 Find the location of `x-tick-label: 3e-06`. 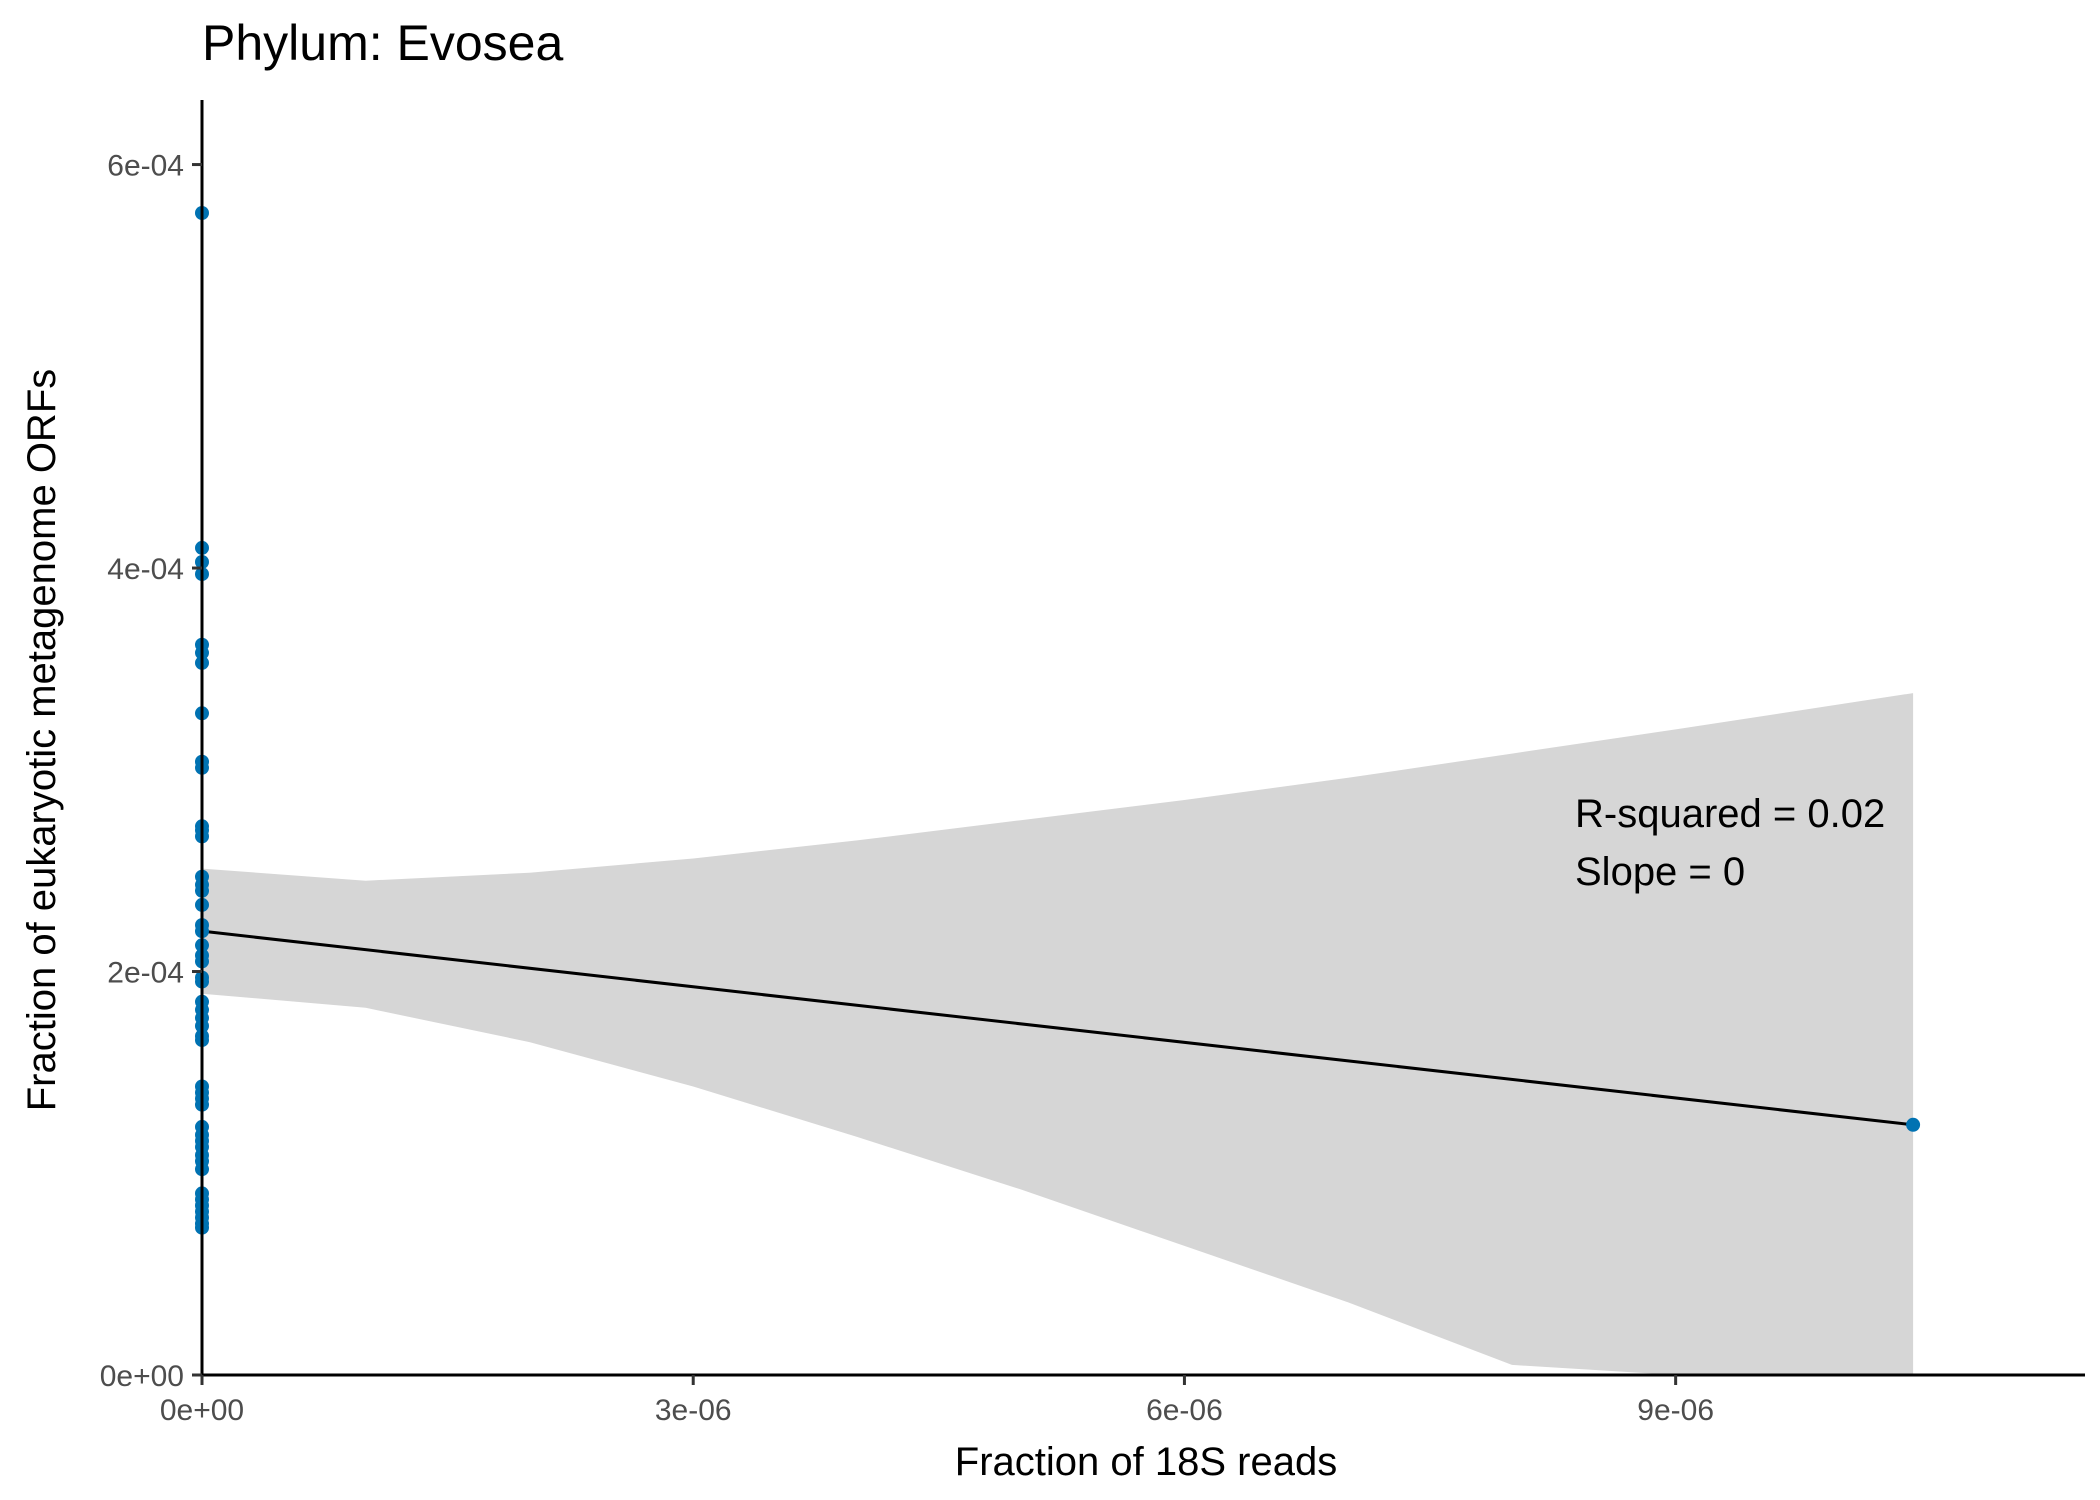

x-tick-label: 3e-06 is located at coordinates (693, 1410).